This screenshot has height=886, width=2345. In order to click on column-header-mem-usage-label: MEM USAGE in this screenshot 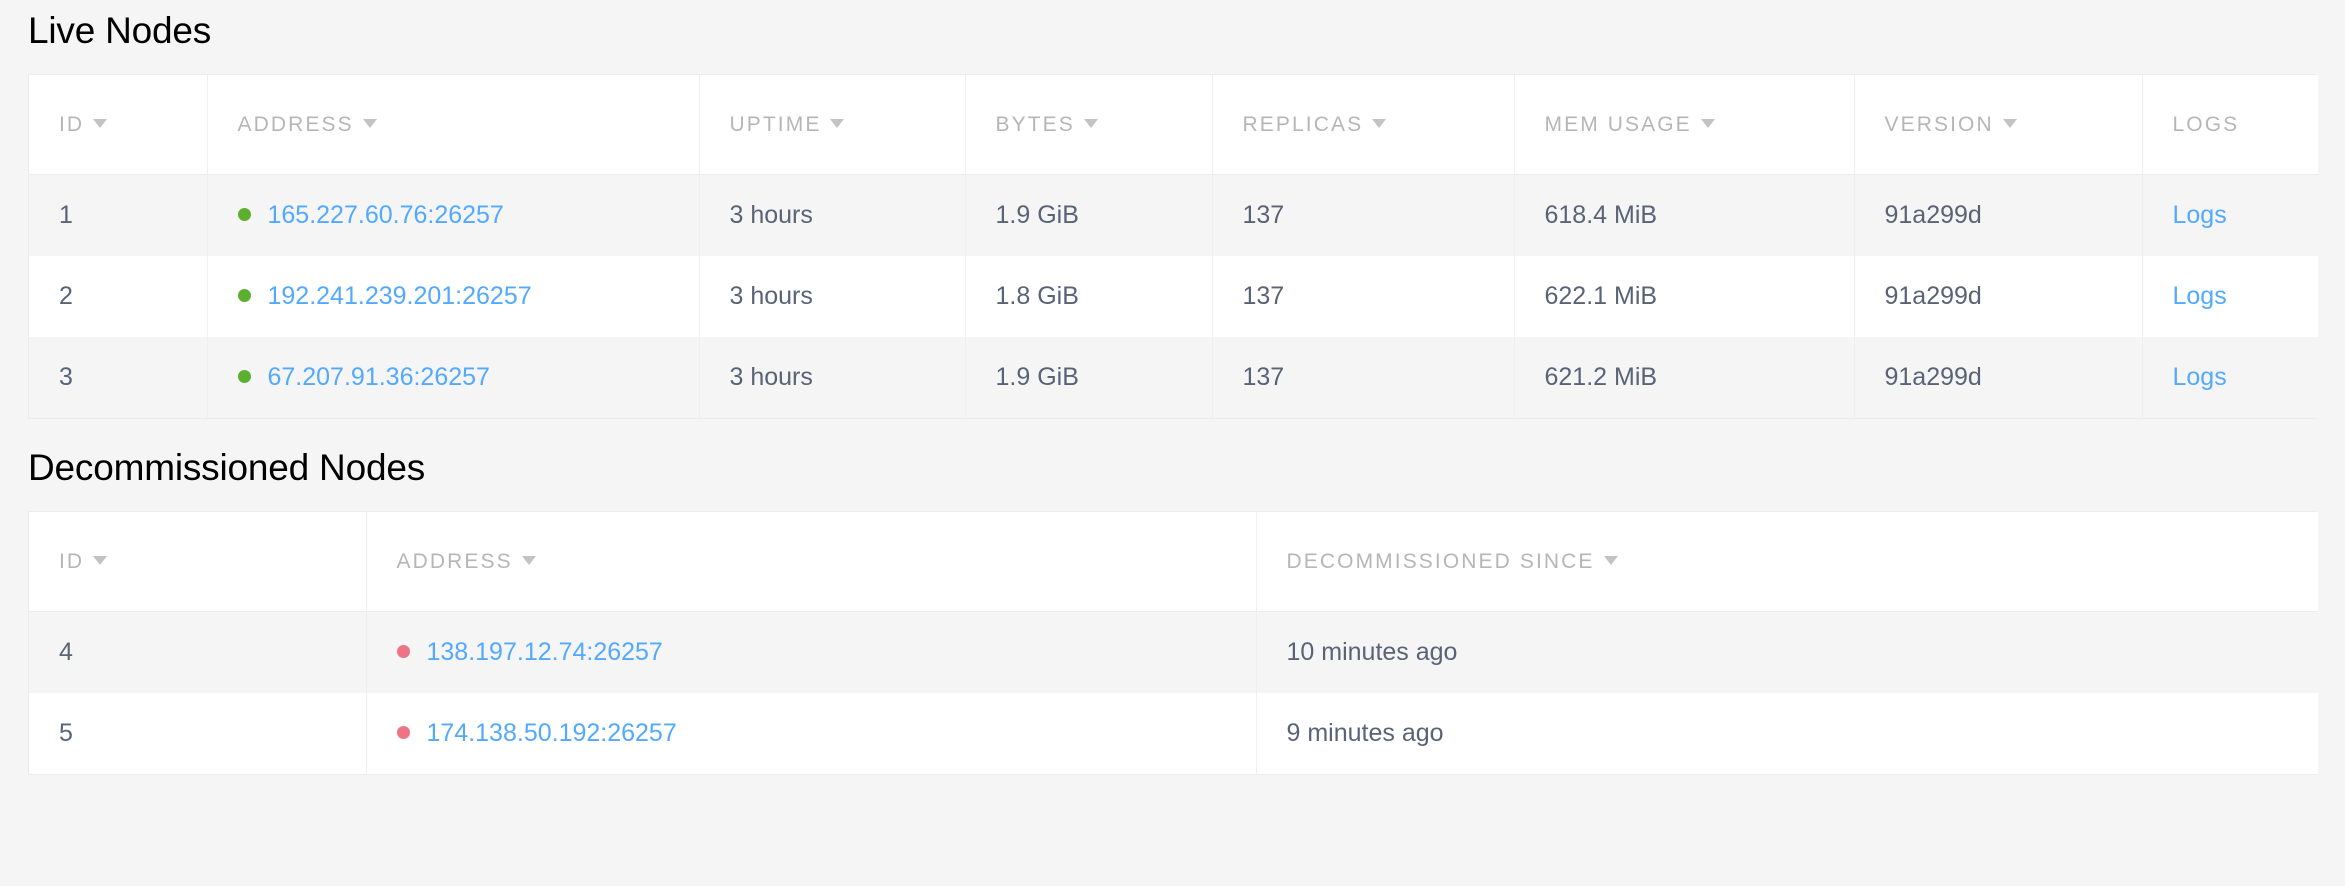, I will do `click(1618, 124)`.